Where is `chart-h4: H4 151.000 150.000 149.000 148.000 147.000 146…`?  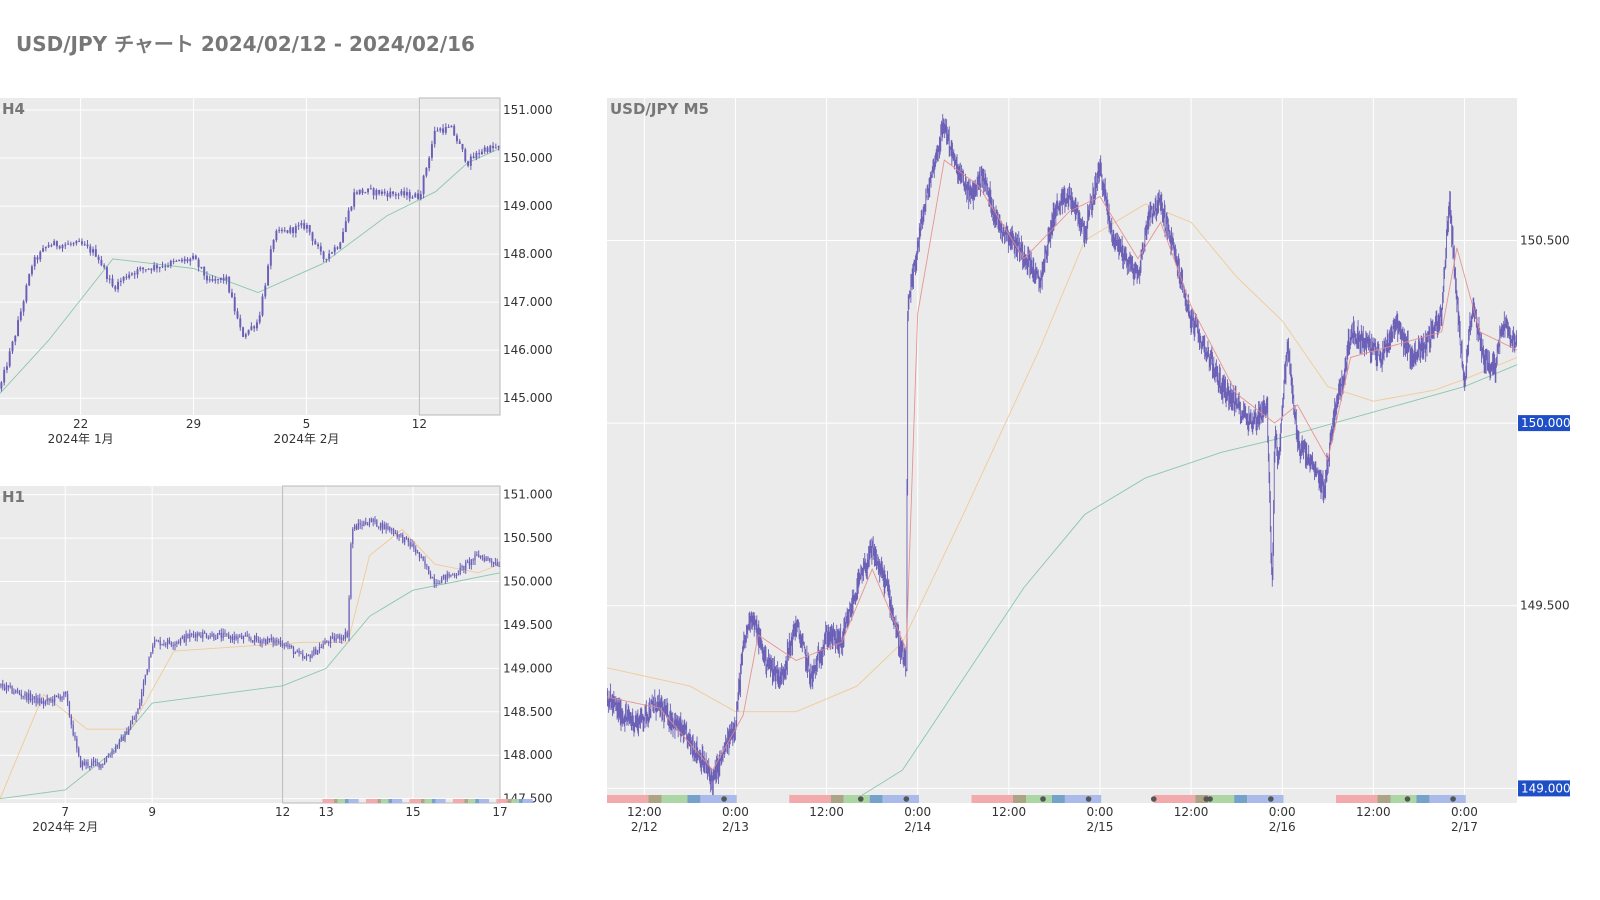 chart-h4: H4 151.000 150.000 149.000 148.000 147.000 146… is located at coordinates (276, 271).